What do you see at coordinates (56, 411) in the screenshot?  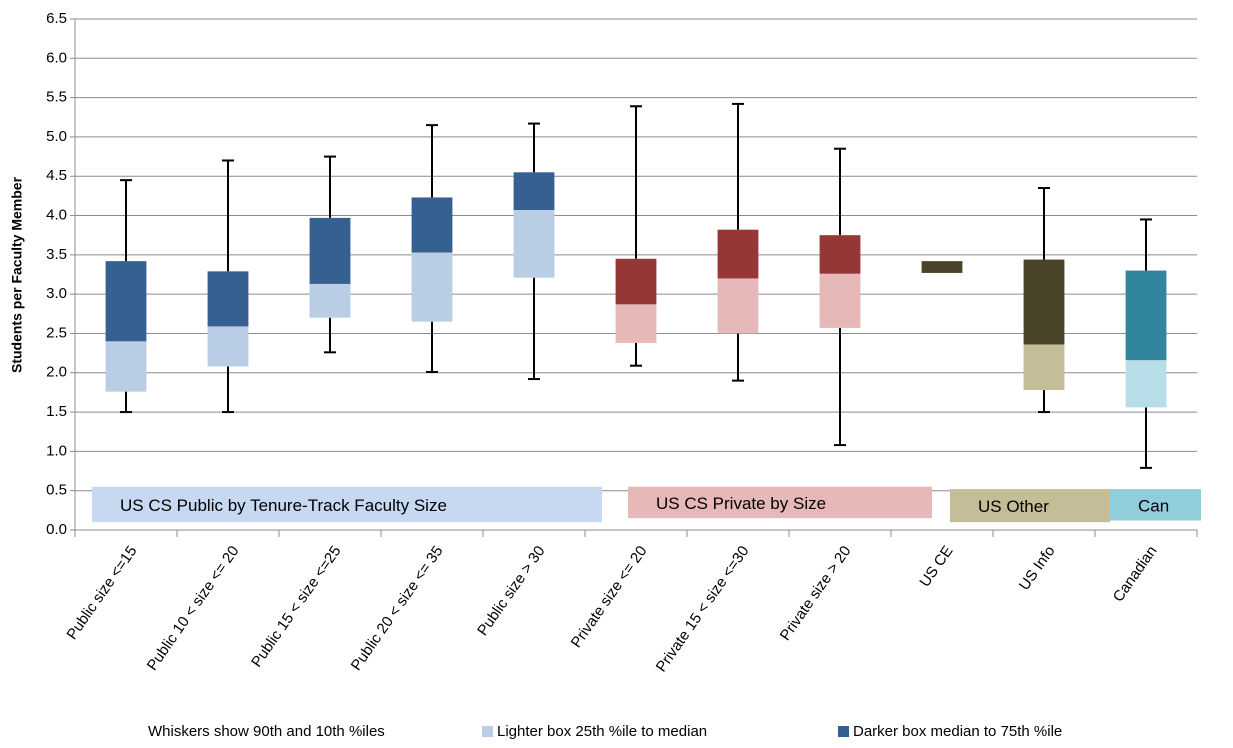 I see `y-tick-label: 1.5` at bounding box center [56, 411].